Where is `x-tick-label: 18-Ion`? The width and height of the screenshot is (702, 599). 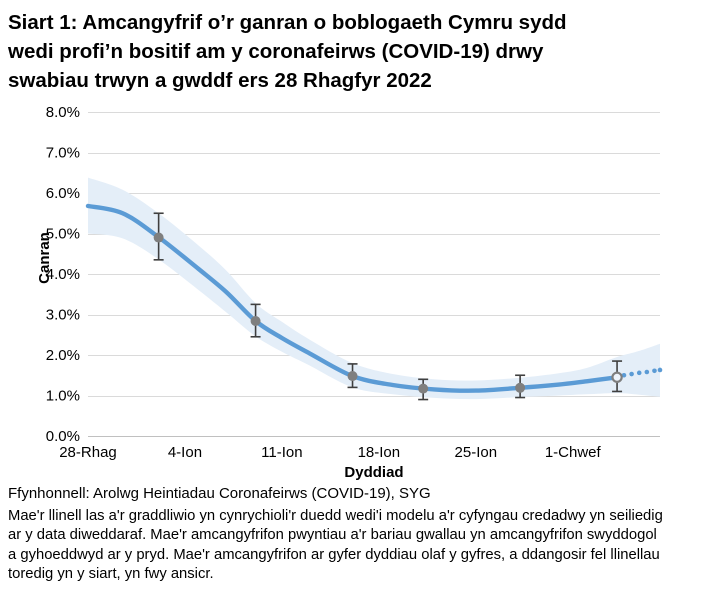
x-tick-label: 18-Ion is located at coordinates (379, 452).